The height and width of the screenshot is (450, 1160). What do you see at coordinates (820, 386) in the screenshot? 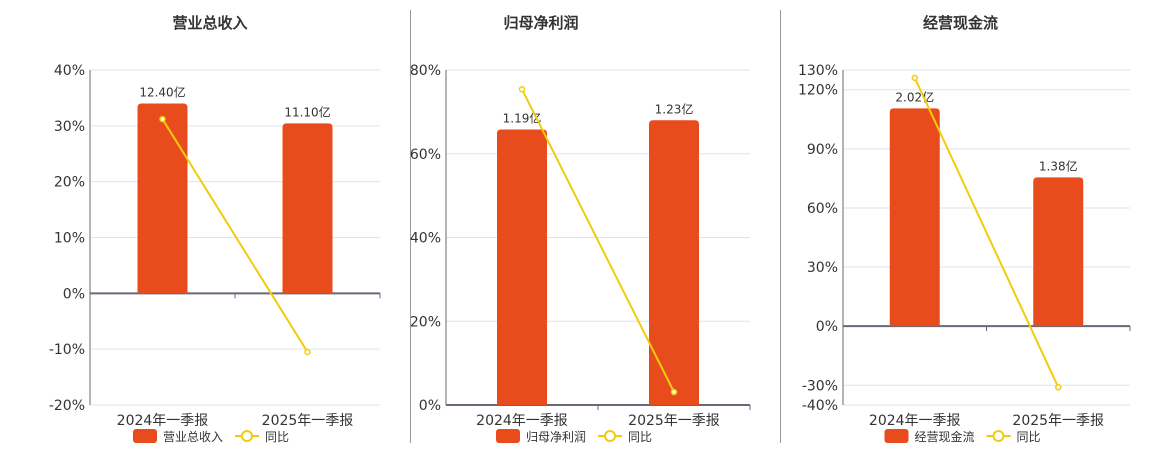
I see `y-tick-label: -30%` at bounding box center [820, 386].